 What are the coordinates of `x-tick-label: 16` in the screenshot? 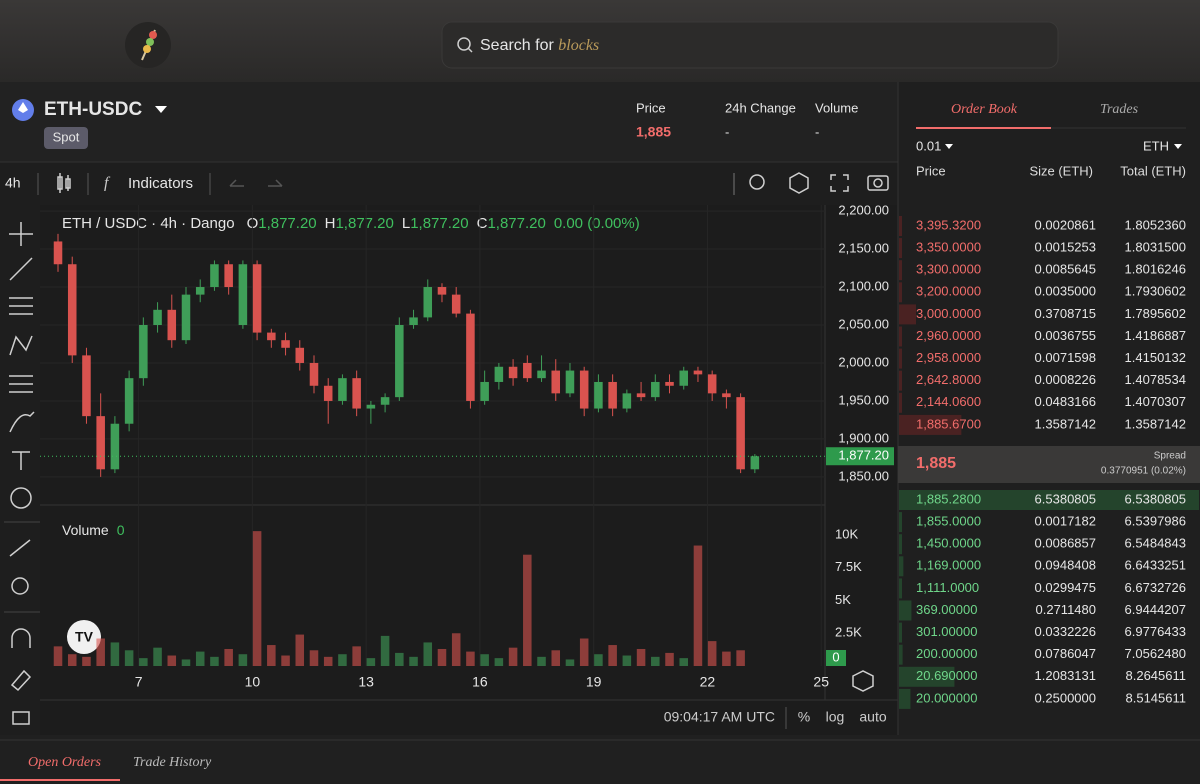 It's located at (480, 682).